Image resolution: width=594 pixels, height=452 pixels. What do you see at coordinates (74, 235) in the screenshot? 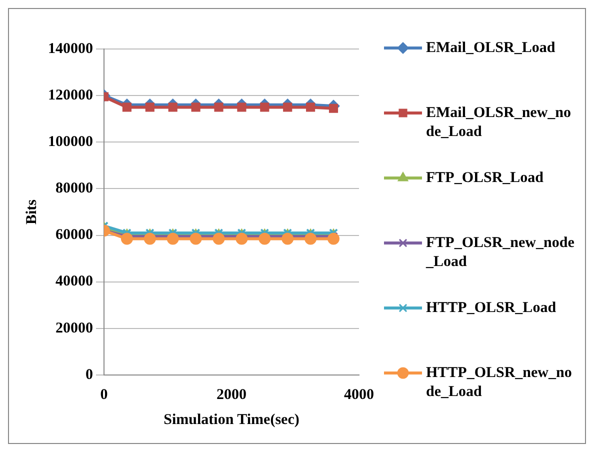
I see `y-tick-label: 60000` at bounding box center [74, 235].